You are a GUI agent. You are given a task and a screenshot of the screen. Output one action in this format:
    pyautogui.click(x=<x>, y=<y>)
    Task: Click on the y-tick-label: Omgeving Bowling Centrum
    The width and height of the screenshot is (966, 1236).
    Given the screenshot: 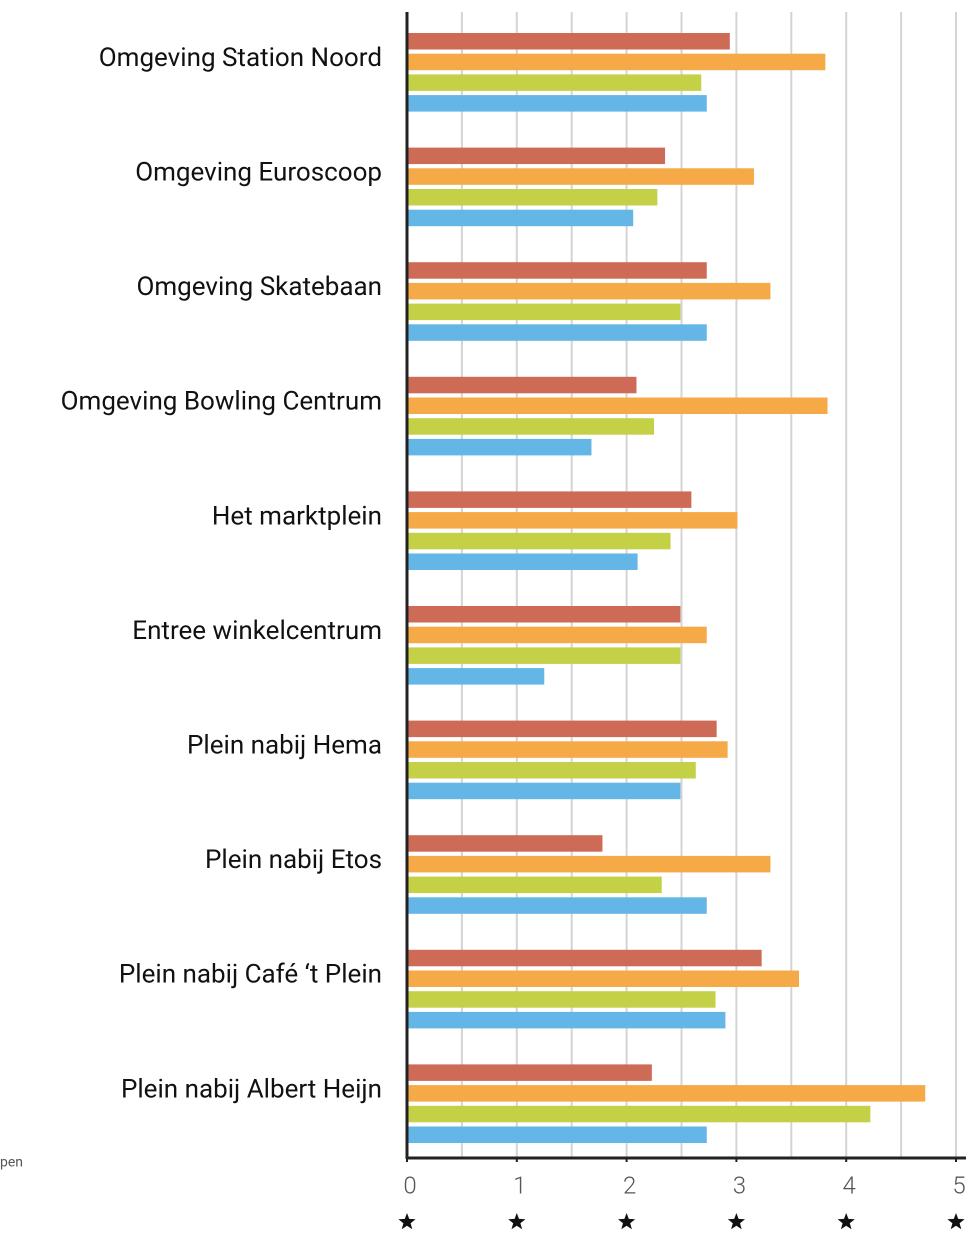 What is the action you would take?
    pyautogui.click(x=221, y=402)
    